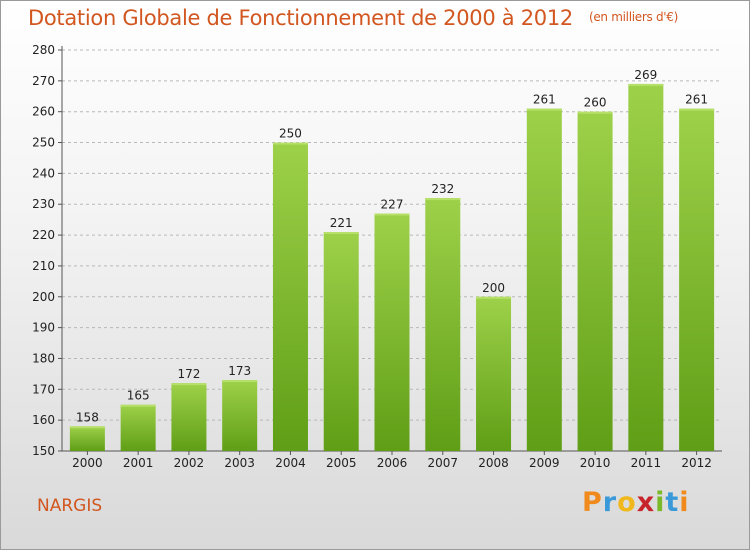 Image resolution: width=750 pixels, height=550 pixels. I want to click on x-tick-label-2005: 2005, so click(341, 463).